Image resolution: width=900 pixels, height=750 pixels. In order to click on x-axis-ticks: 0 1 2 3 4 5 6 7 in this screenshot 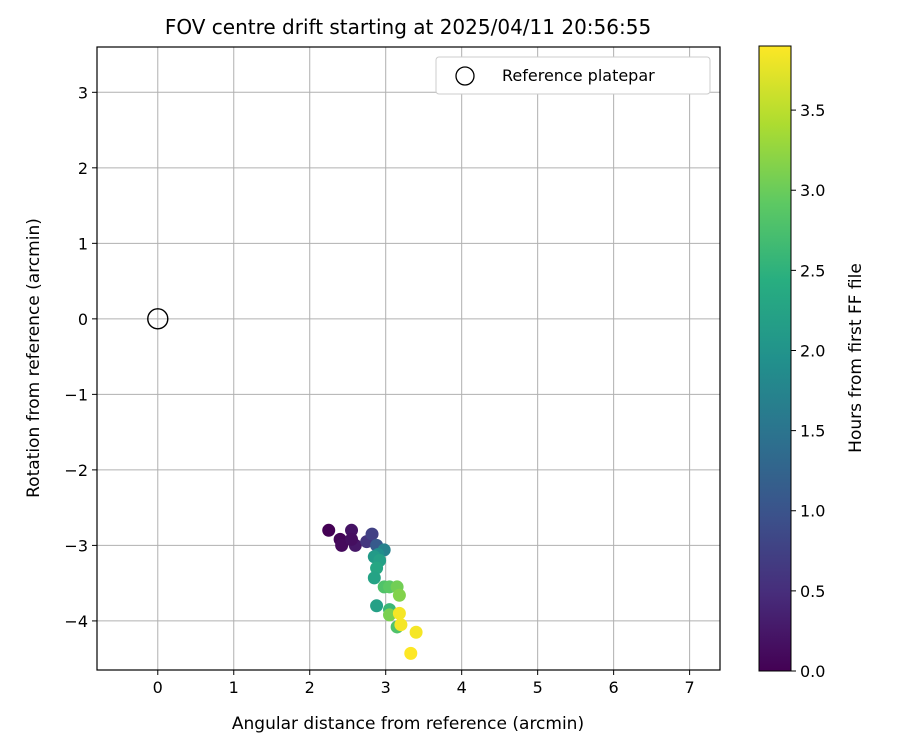, I will do `click(424, 683)`.